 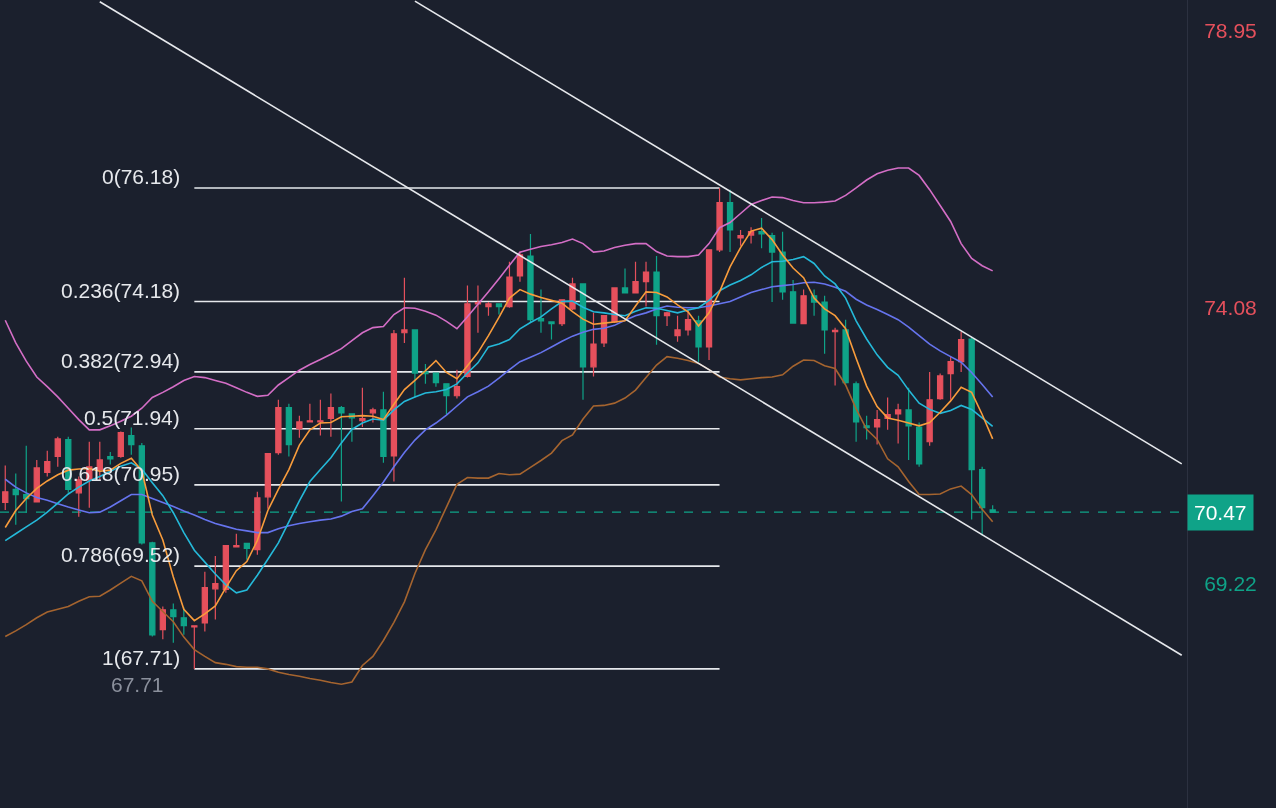 What do you see at coordinates (1230, 307) in the screenshot?
I see `y-tick-label: 74.08` at bounding box center [1230, 307].